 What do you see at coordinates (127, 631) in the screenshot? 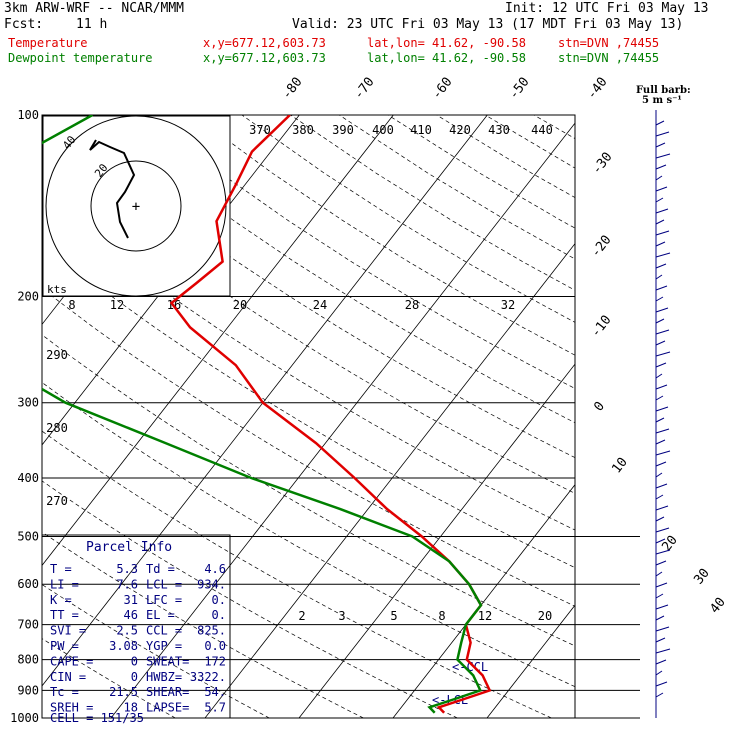
I see `parcel-value: 2.5` at bounding box center [127, 631].